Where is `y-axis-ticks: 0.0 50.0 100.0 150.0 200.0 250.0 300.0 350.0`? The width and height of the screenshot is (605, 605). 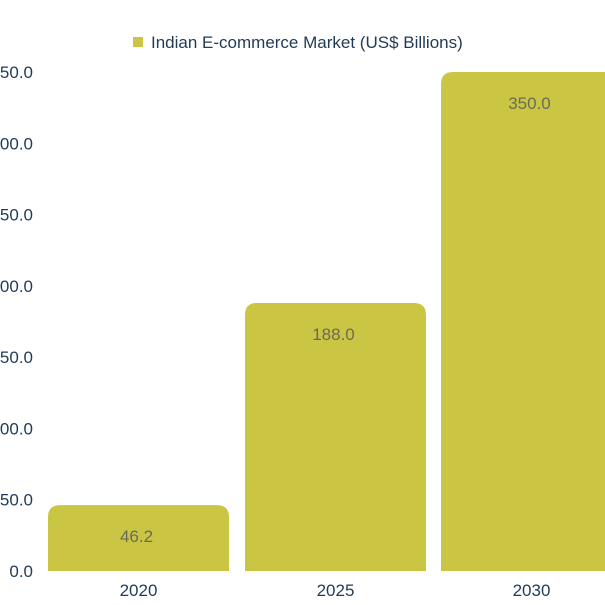
y-axis-ticks: 0.0 50.0 100.0 150.0 200.0 250.0 300.0 350.0 is located at coordinates (16, 322).